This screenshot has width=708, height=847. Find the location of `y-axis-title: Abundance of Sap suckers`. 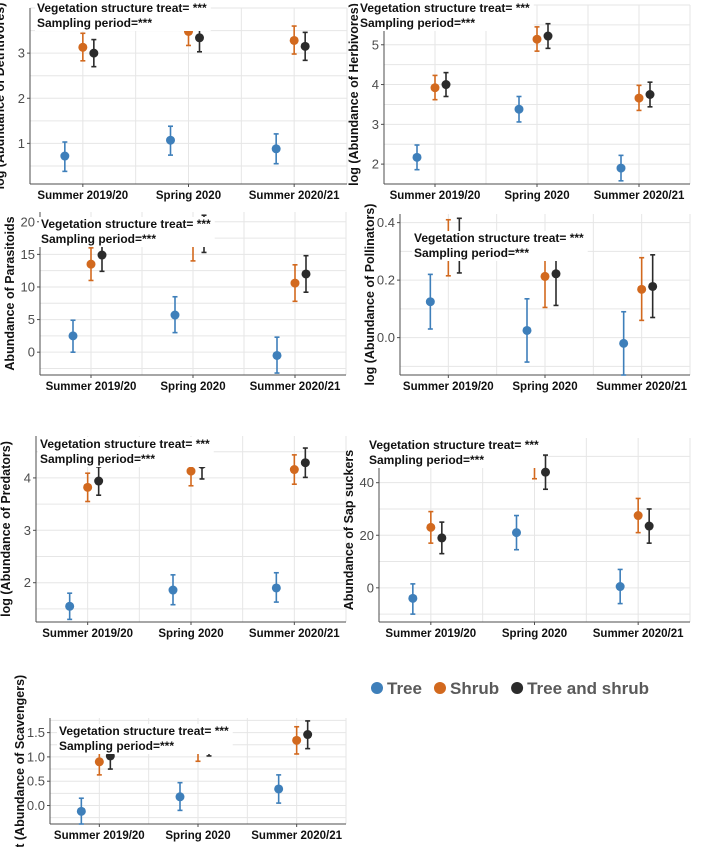

y-axis-title: Abundance of Sap suckers is located at coordinates (349, 530).